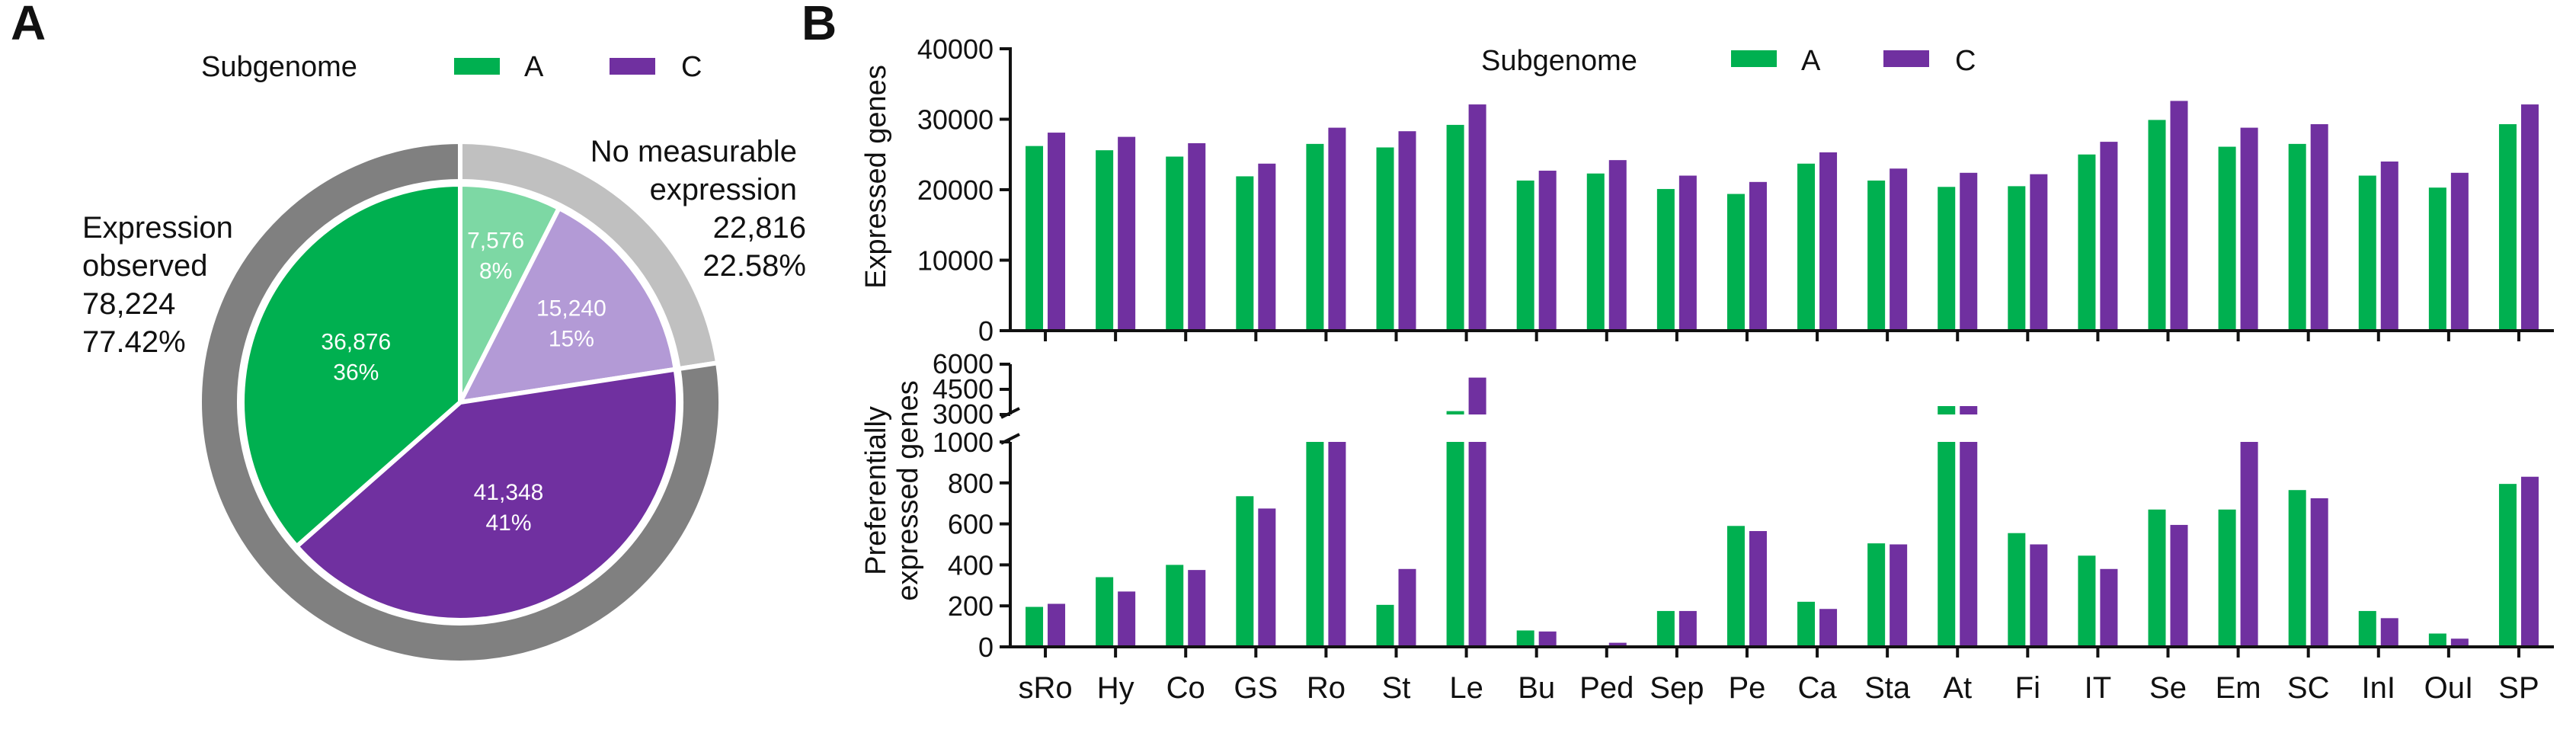 This screenshot has width=2576, height=736. I want to click on top-bar-C-Se, so click(2179, 216).